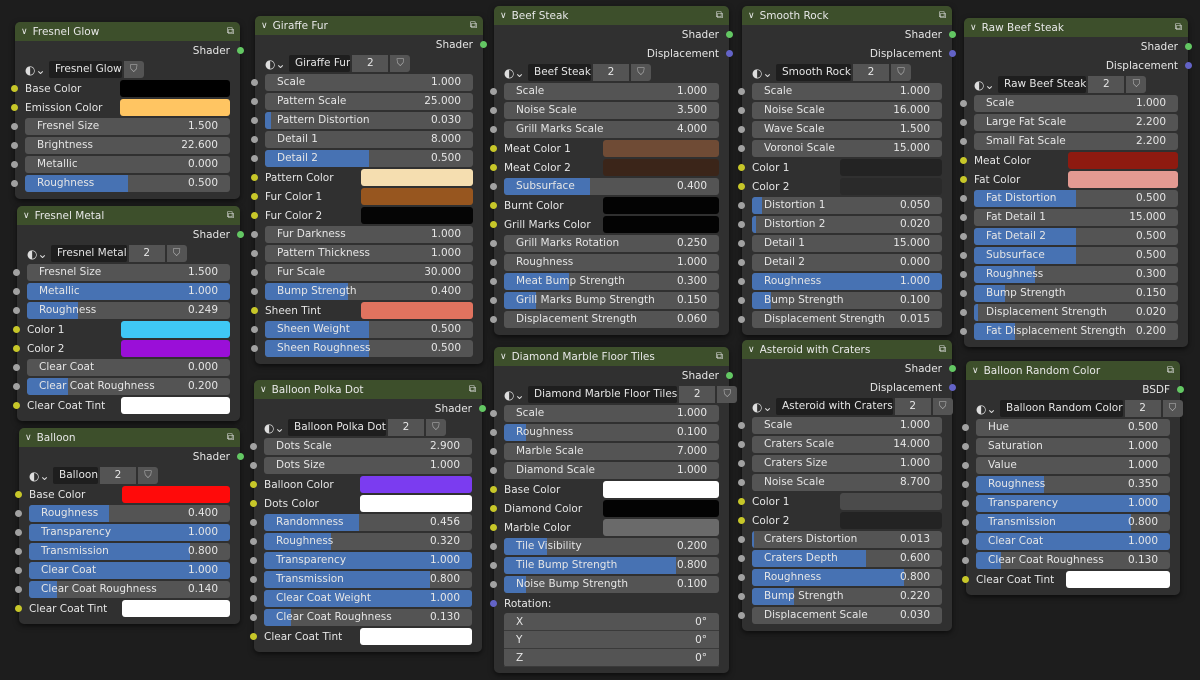  What do you see at coordinates (1076, 236) in the screenshot?
I see `value-slider: Fat Detail 2 0.500` at bounding box center [1076, 236].